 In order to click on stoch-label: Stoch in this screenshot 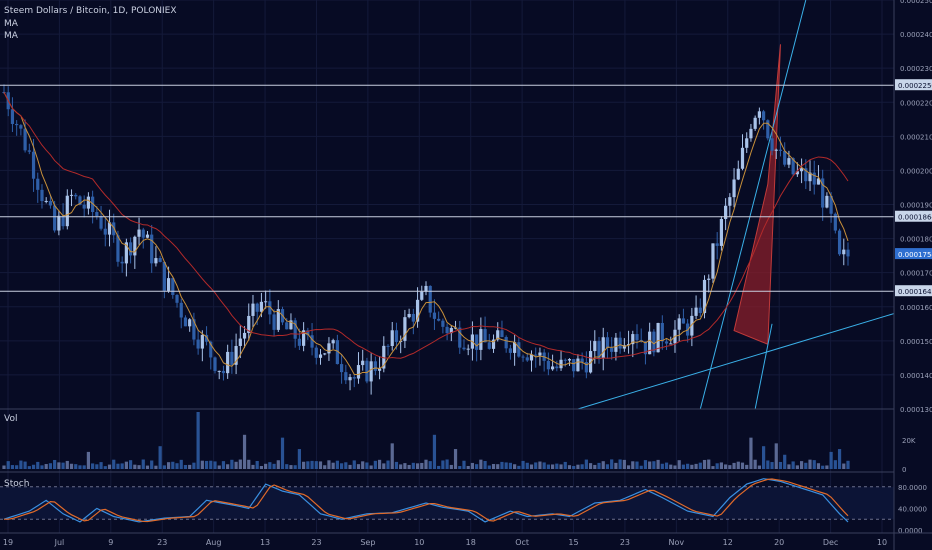, I will do `click(16, 484)`.